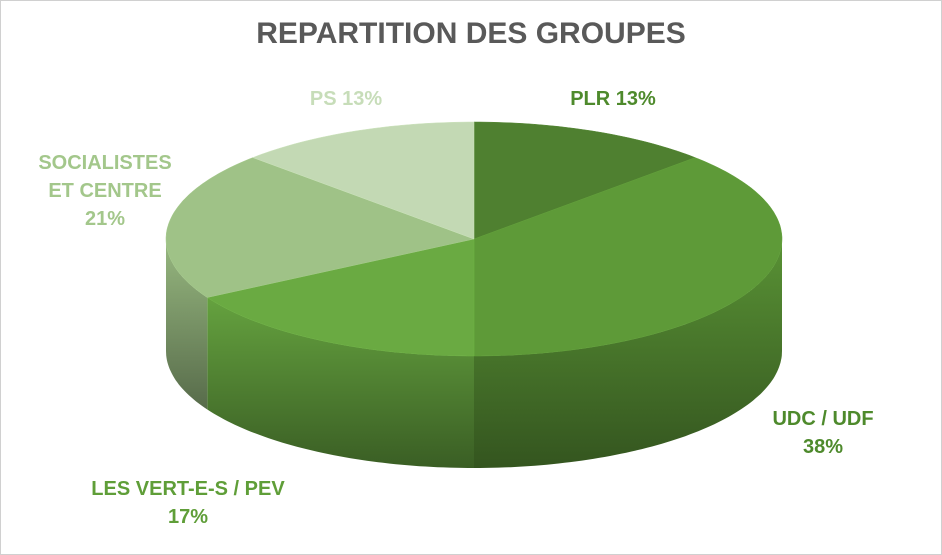 The width and height of the screenshot is (942, 555). Describe the element at coordinates (471, 33) in the screenshot. I see `chart-title: REPARTITION DES GROUPES` at that location.